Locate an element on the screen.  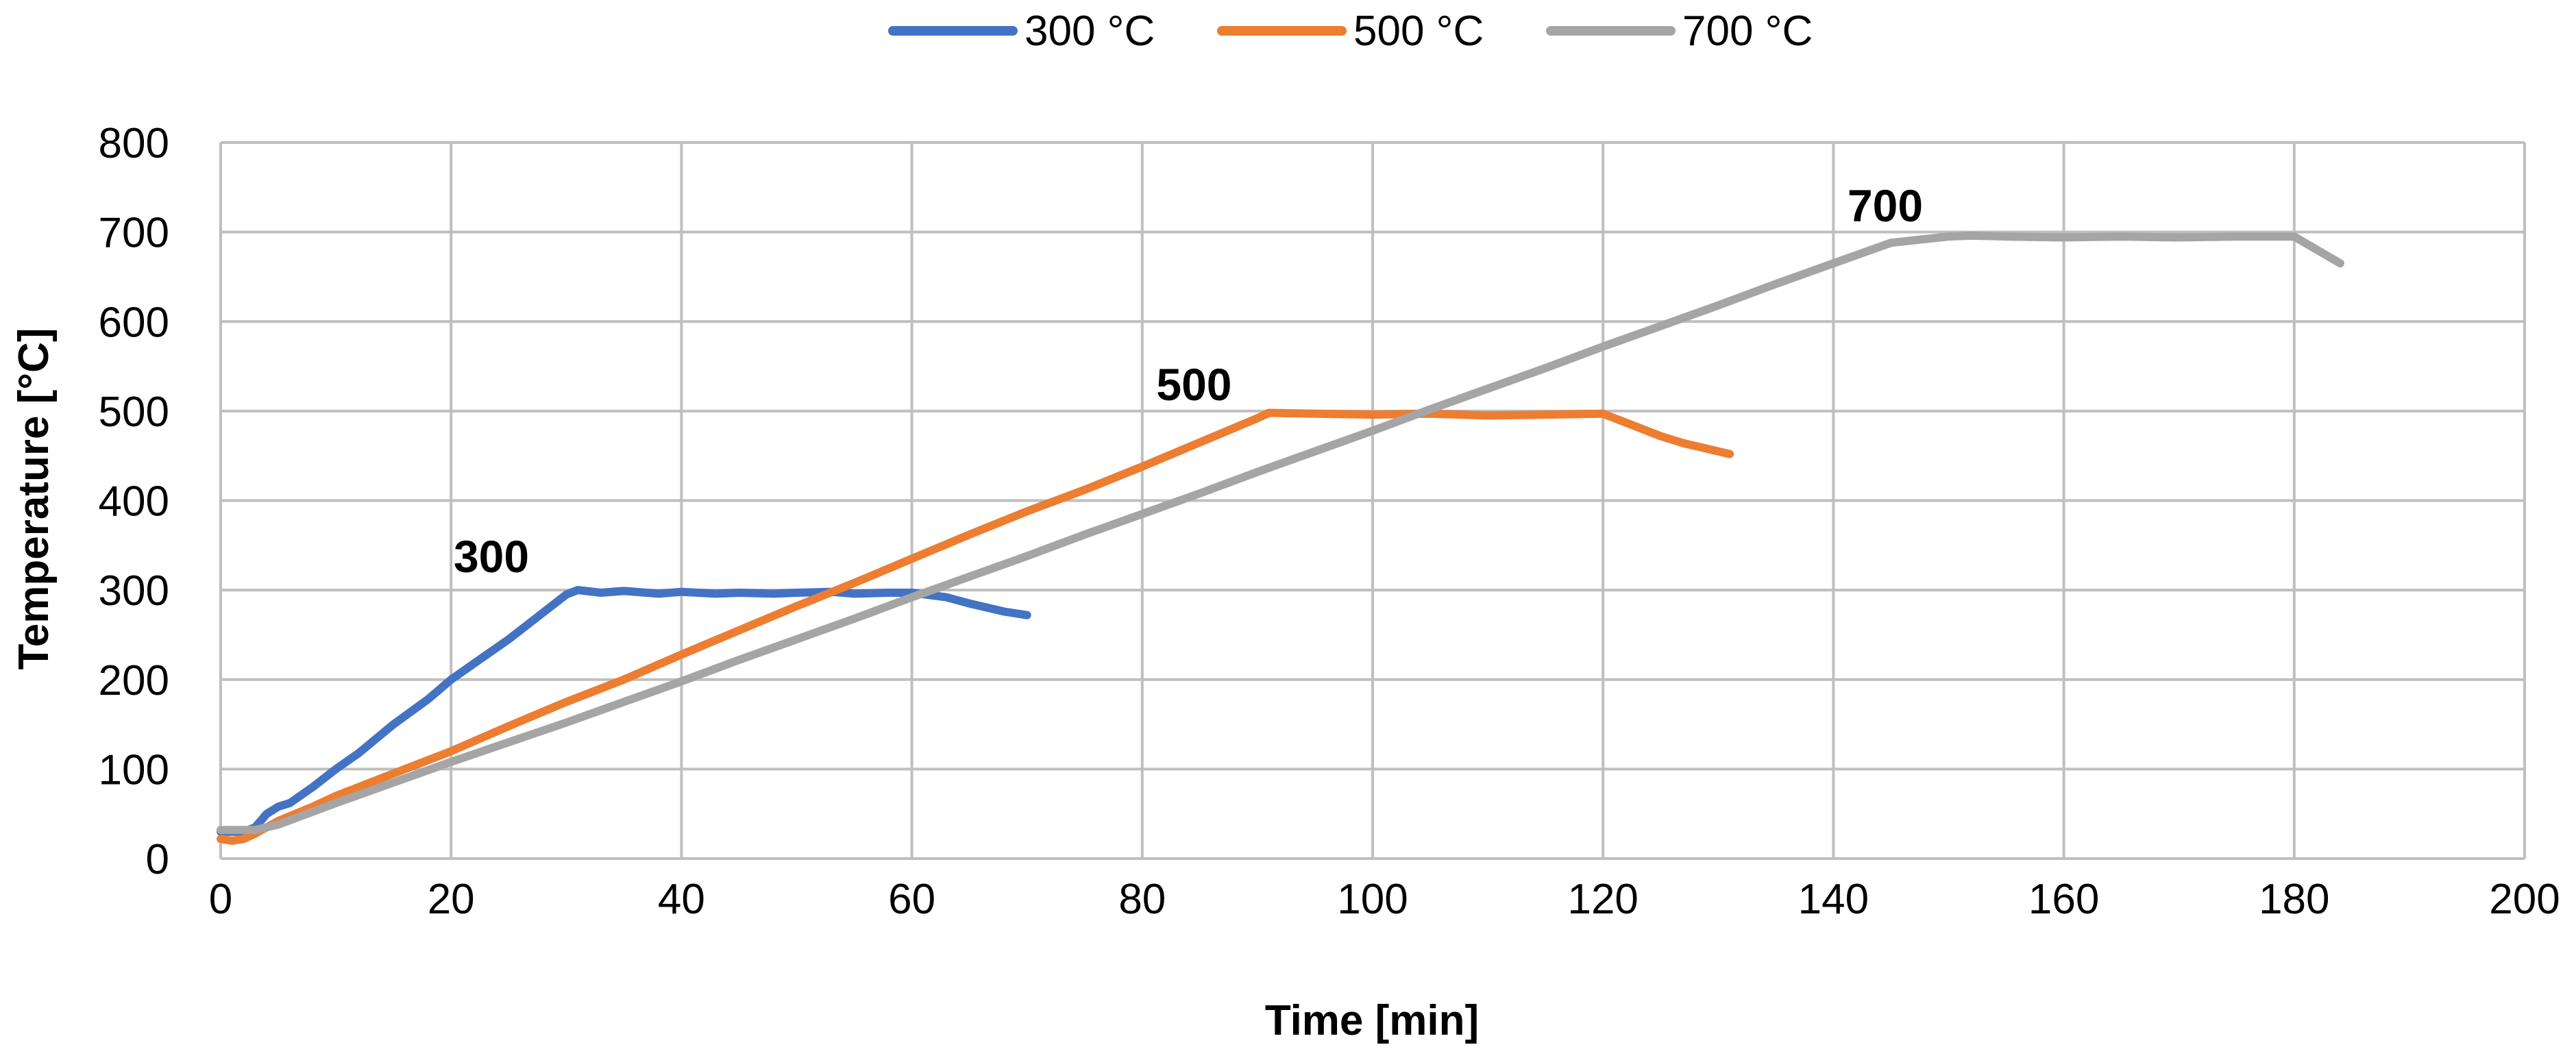
x-tick-label: 140 is located at coordinates (1834, 899).